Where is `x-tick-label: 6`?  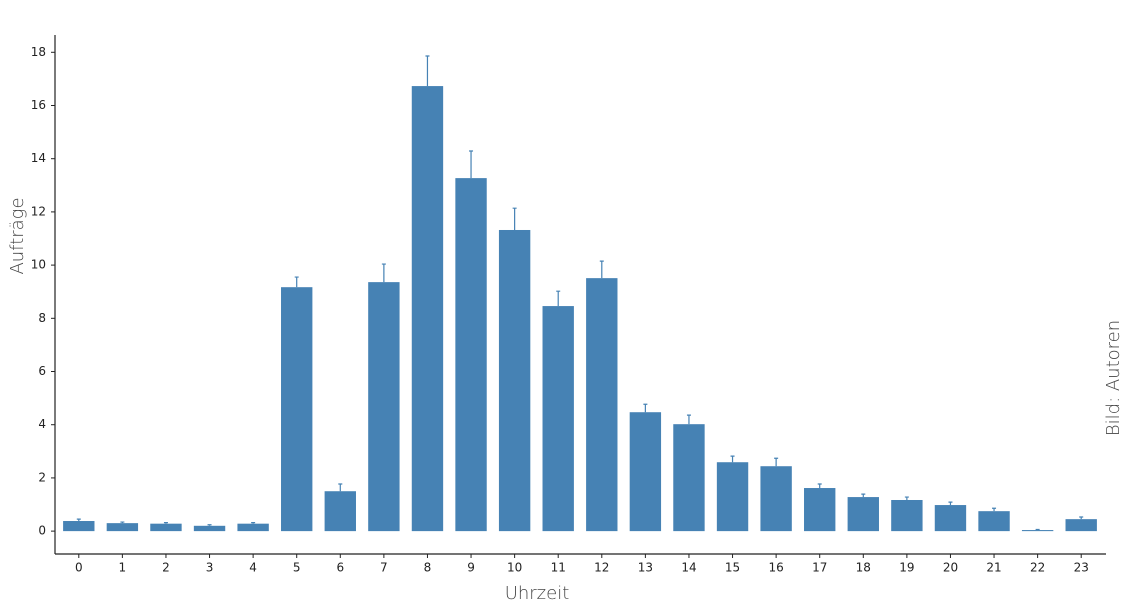 x-tick-label: 6 is located at coordinates (340, 568).